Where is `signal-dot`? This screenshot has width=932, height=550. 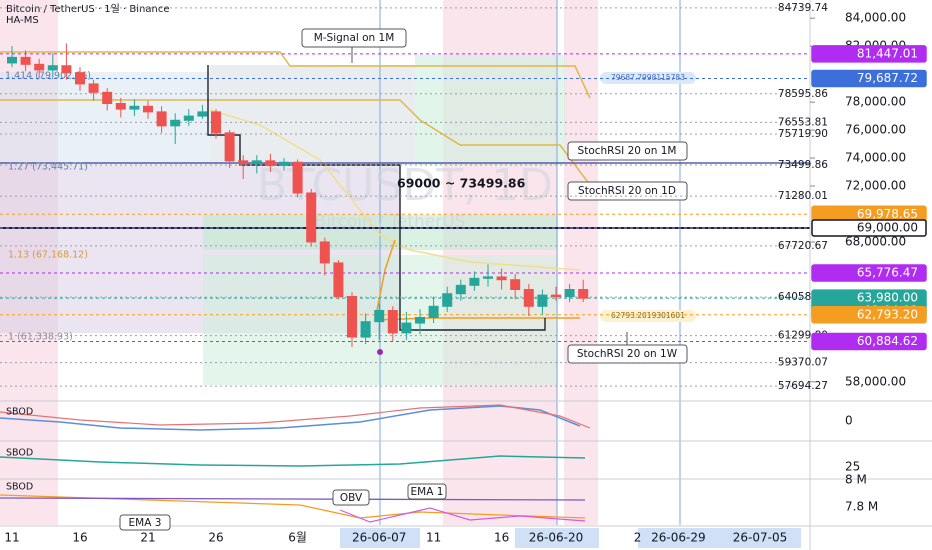
signal-dot is located at coordinates (380, 352).